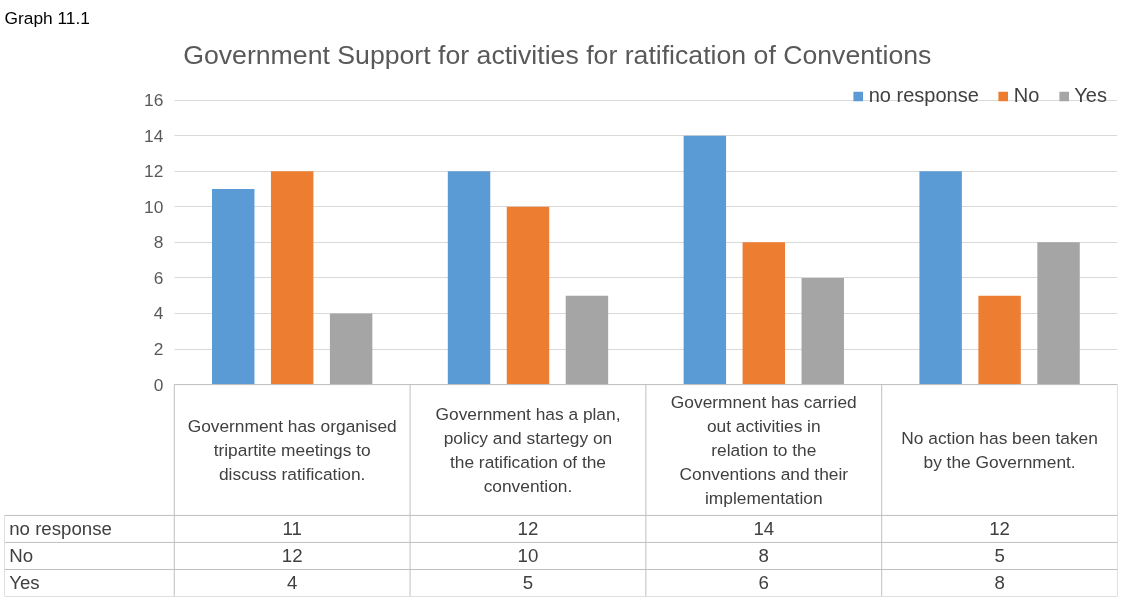 This screenshot has height=610, width=1131. Describe the element at coordinates (154, 171) in the screenshot. I see `y-tick-label: 12` at that location.